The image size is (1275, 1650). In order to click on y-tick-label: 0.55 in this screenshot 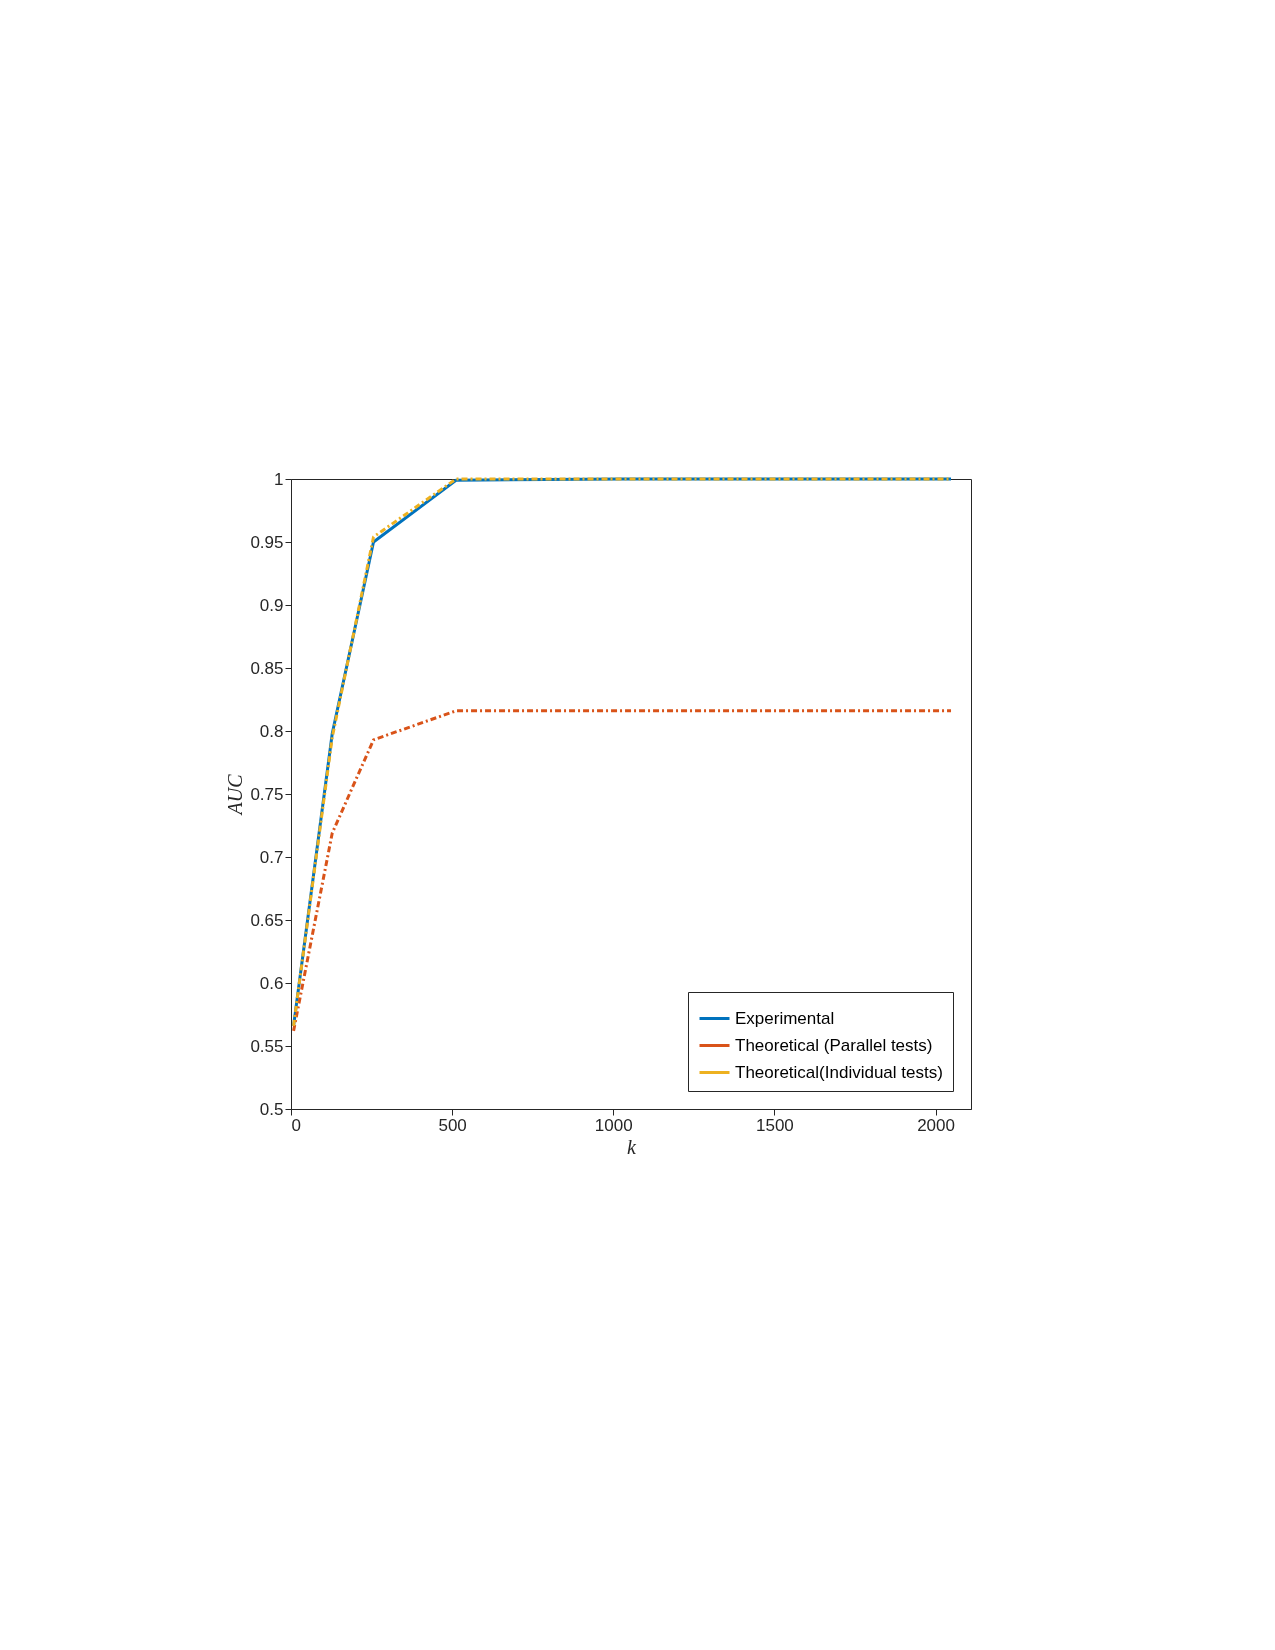, I will do `click(267, 1046)`.